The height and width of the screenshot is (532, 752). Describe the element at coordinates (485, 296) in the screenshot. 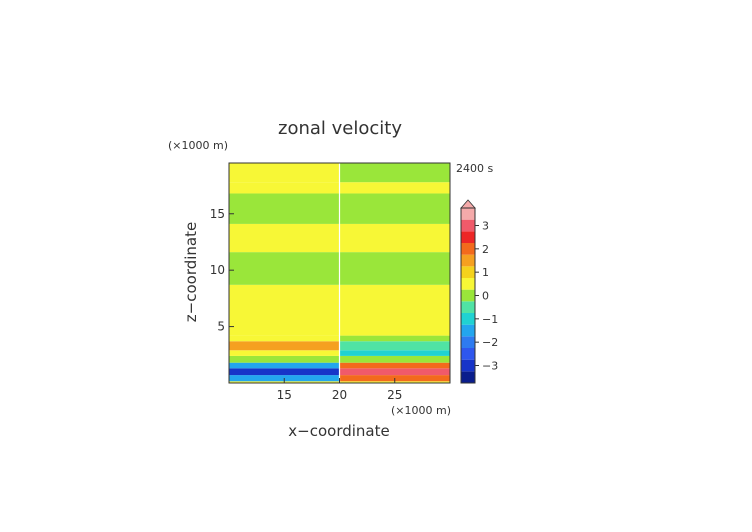

I see `colorbar-tick-label-3: 0` at that location.